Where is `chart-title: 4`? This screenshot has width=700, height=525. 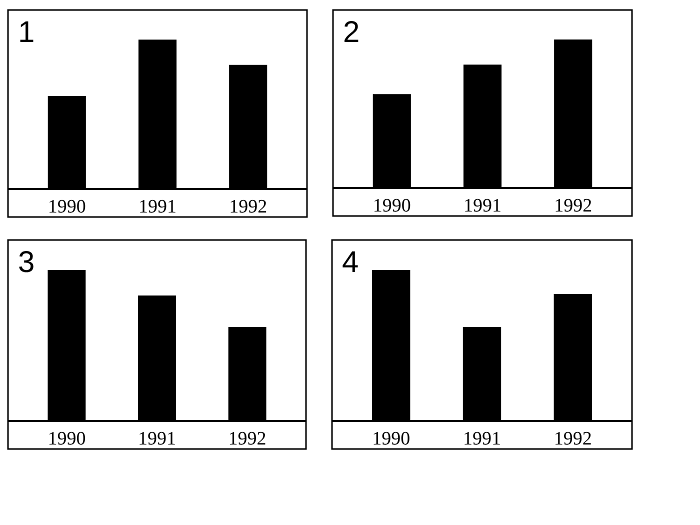 chart-title: 4 is located at coordinates (350, 262).